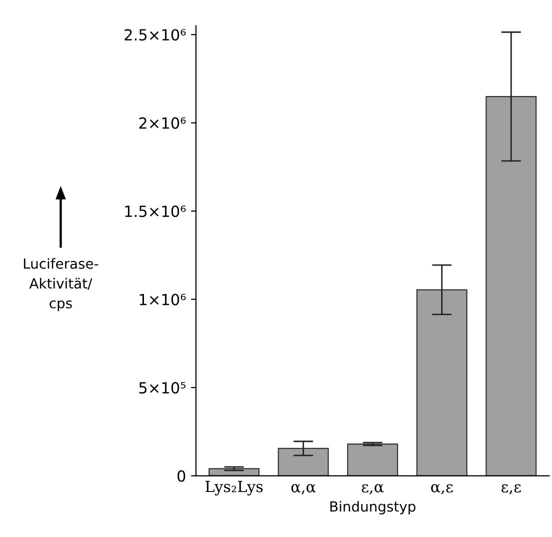 The width and height of the screenshot is (552, 537). Describe the element at coordinates (162, 123) in the screenshot. I see `y-tick-label: 2×10⁶` at that location.